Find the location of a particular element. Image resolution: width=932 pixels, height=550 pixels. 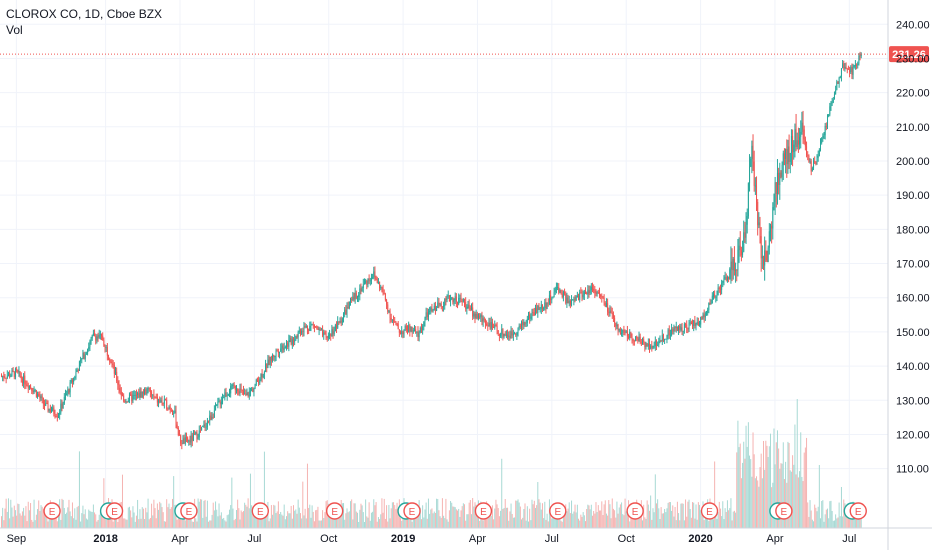

time-axis: Sep 2018 Apr Jul Oct 2019 Apr Jul Oct 2020 Apr Jul is located at coordinates (432, 539).